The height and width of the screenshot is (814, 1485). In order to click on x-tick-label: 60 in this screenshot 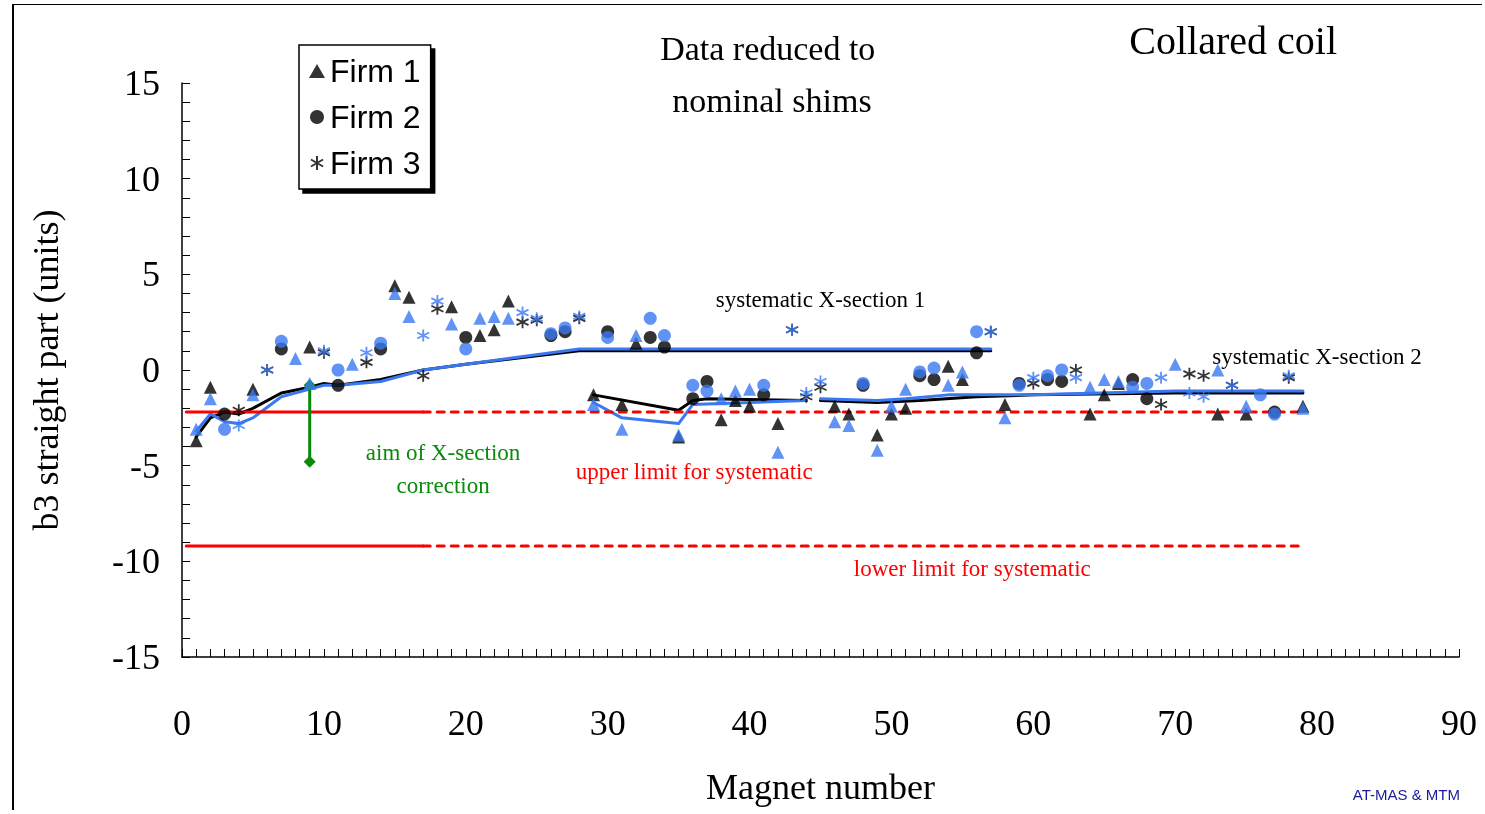, I will do `click(1033, 723)`.